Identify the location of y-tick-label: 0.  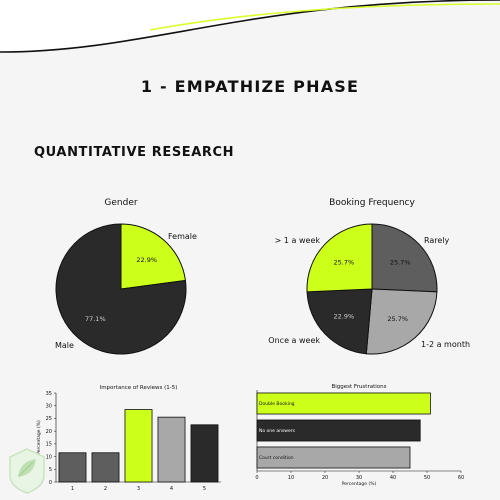
(50, 483).